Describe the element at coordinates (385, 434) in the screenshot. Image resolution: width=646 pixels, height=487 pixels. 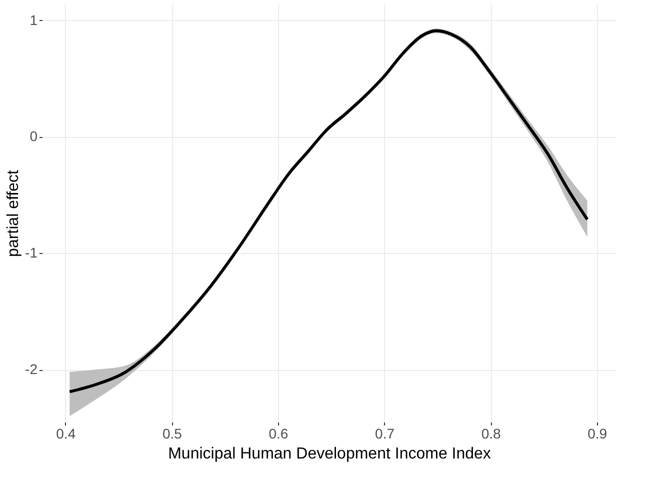
I see `x-tick-label: 0.7` at that location.